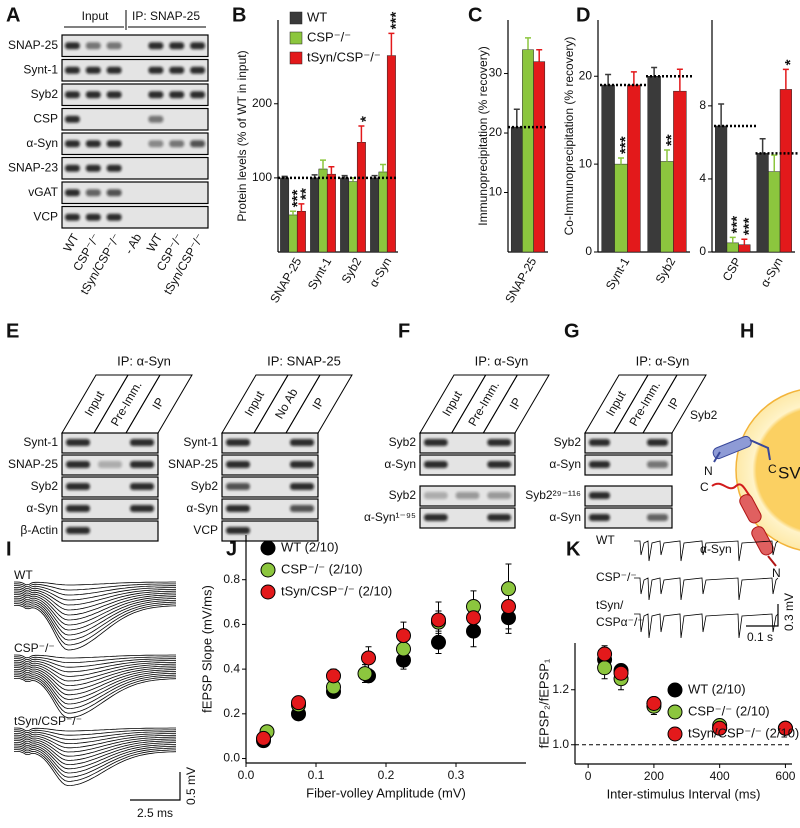  What do you see at coordinates (13, 15) in the screenshot?
I see `panel-letter: A` at bounding box center [13, 15].